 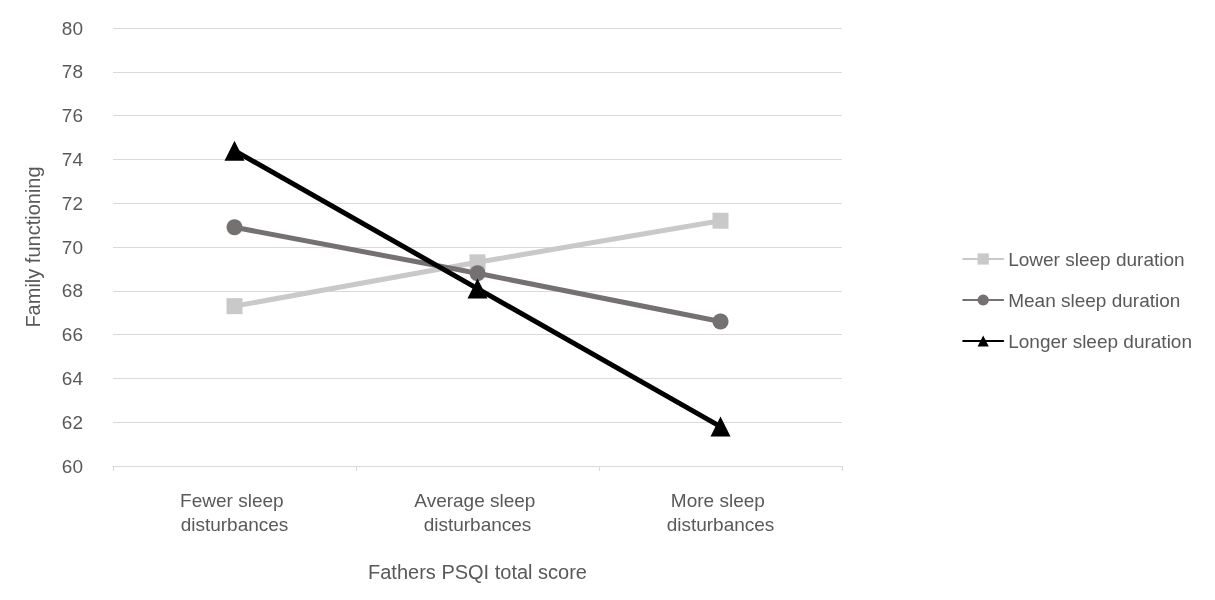 What do you see at coordinates (234, 512) in the screenshot?
I see `x-tick-label: Fewer sleep disturbances` at bounding box center [234, 512].